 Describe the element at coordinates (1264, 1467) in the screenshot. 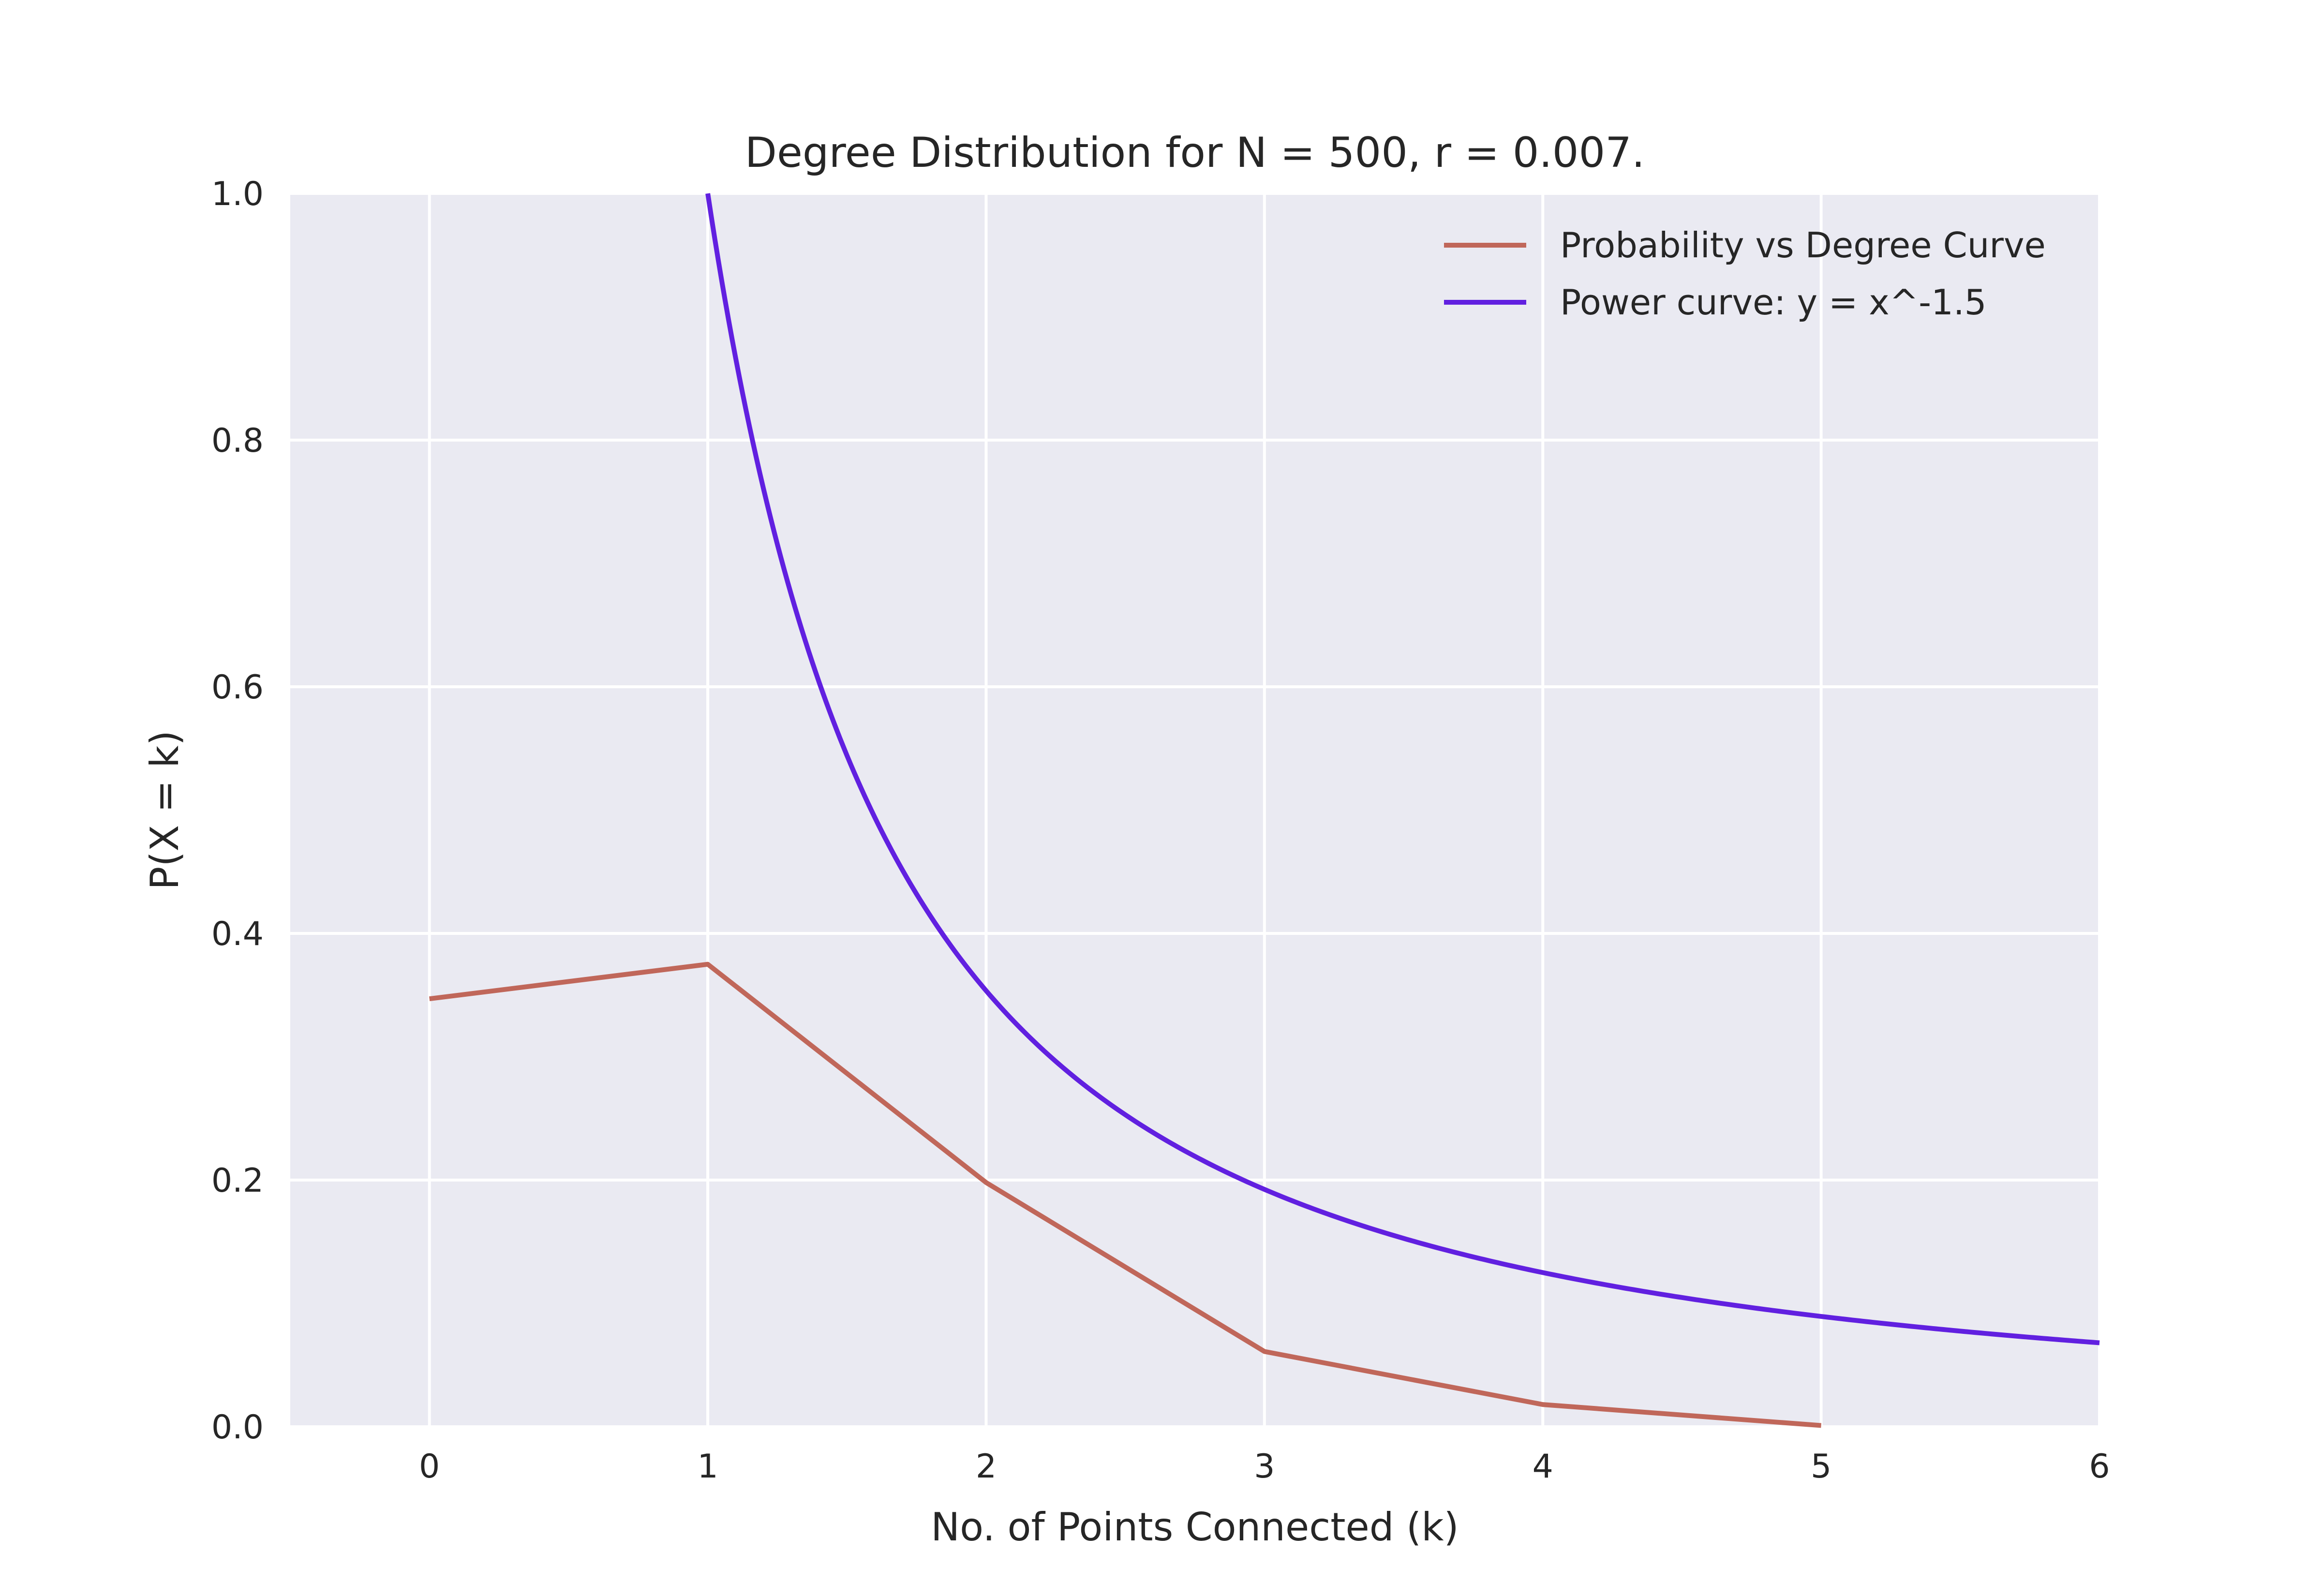

I see `x-tick-label: 3` at that location.